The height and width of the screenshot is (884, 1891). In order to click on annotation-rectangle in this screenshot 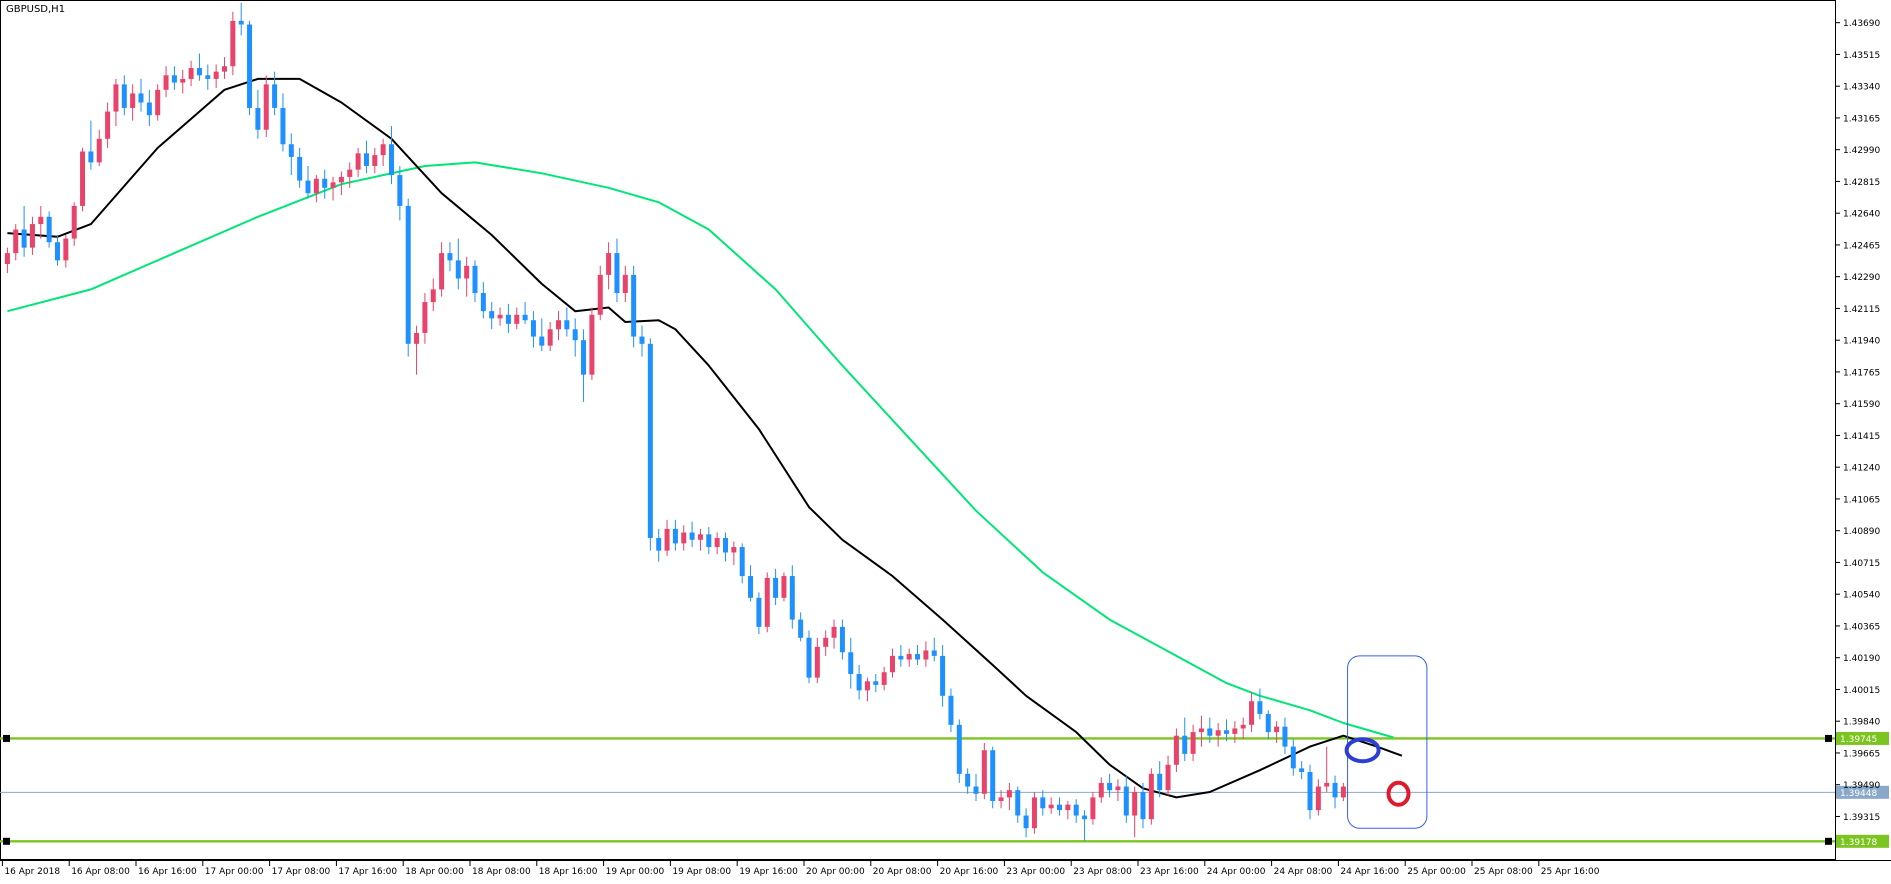, I will do `click(1387, 742)`.